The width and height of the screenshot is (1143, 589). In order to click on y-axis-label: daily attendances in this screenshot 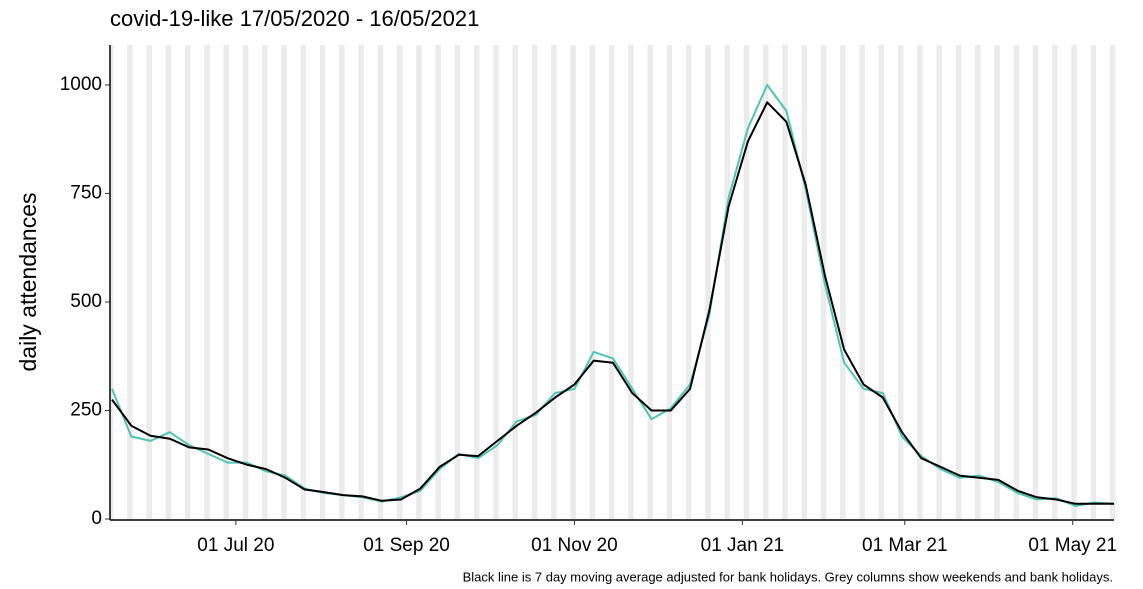, I will do `click(28, 281)`.